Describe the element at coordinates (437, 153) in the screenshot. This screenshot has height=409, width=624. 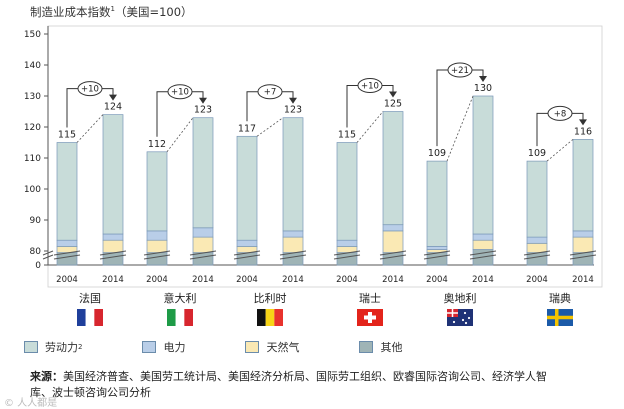
I see `bar-total-label: 109` at that location.